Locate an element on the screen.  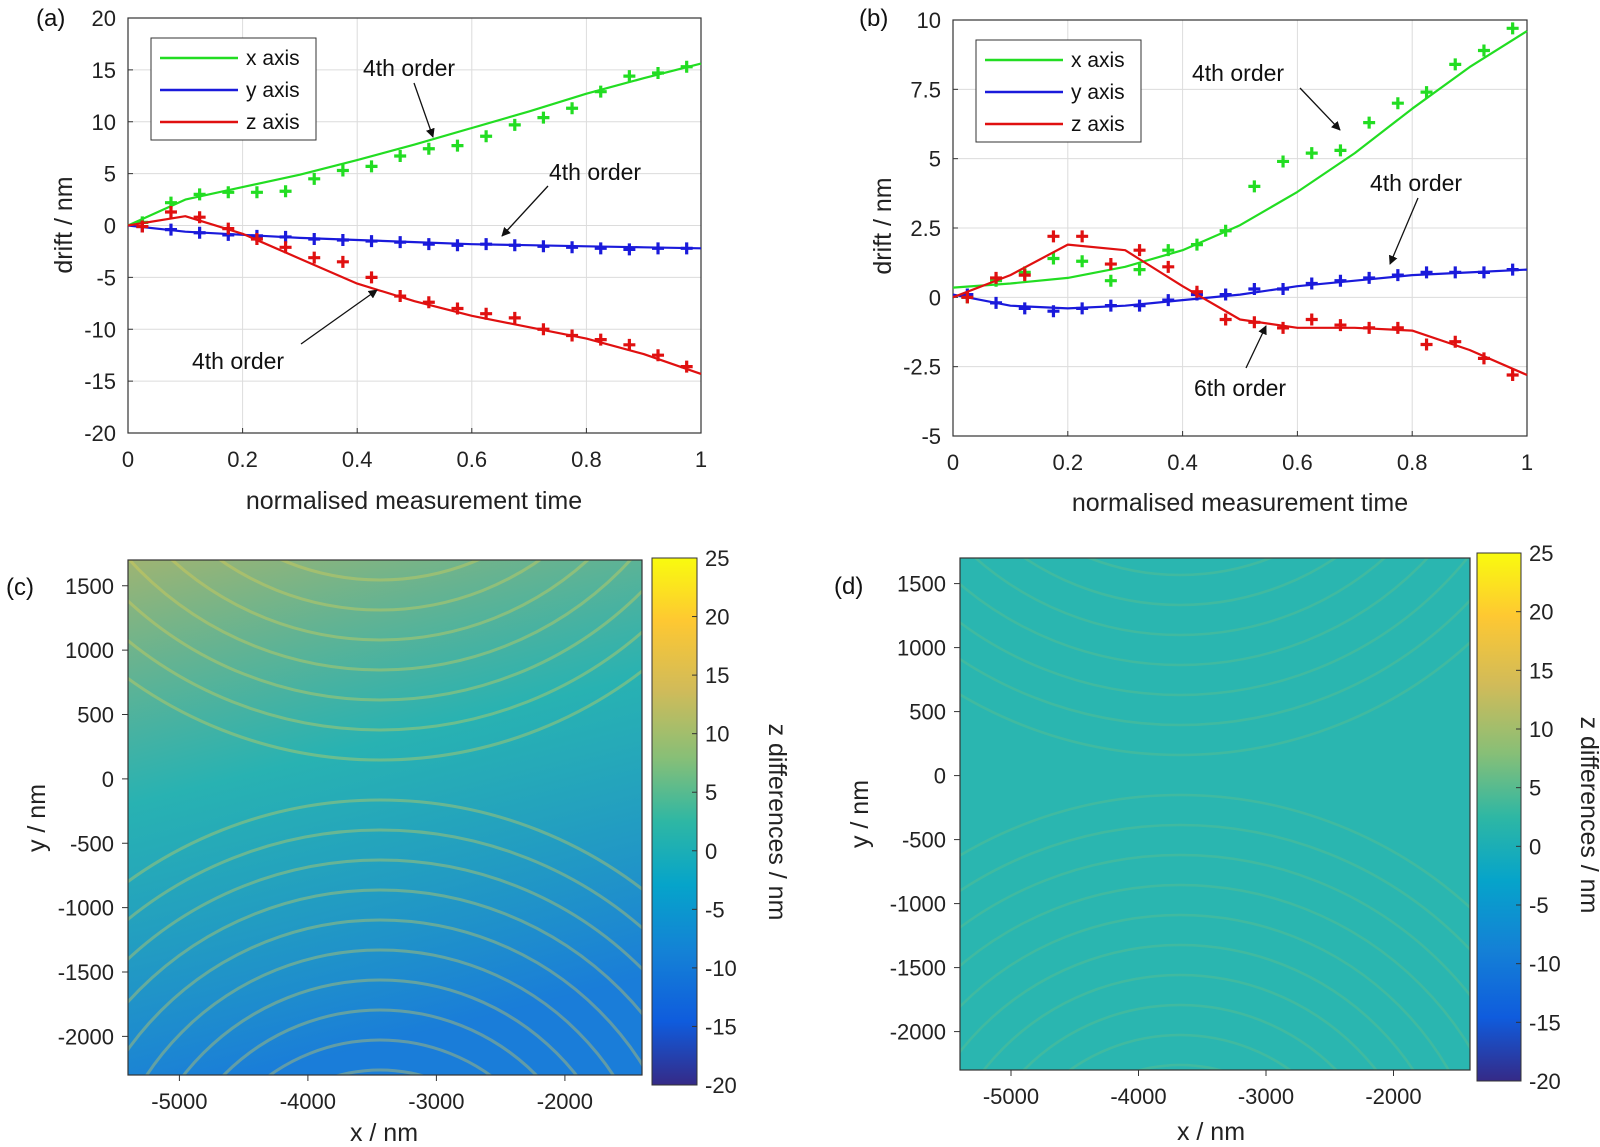
panel-d-colorbar-tick-label-1: 20 is located at coordinates (1541, 612).